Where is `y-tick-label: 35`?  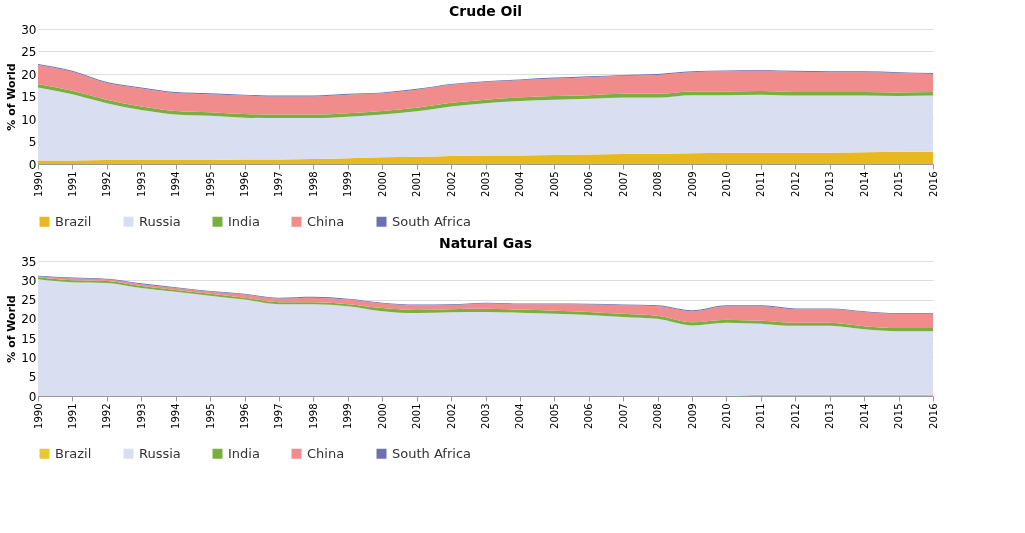
y-tick-label: 35 is located at coordinates (29, 261).